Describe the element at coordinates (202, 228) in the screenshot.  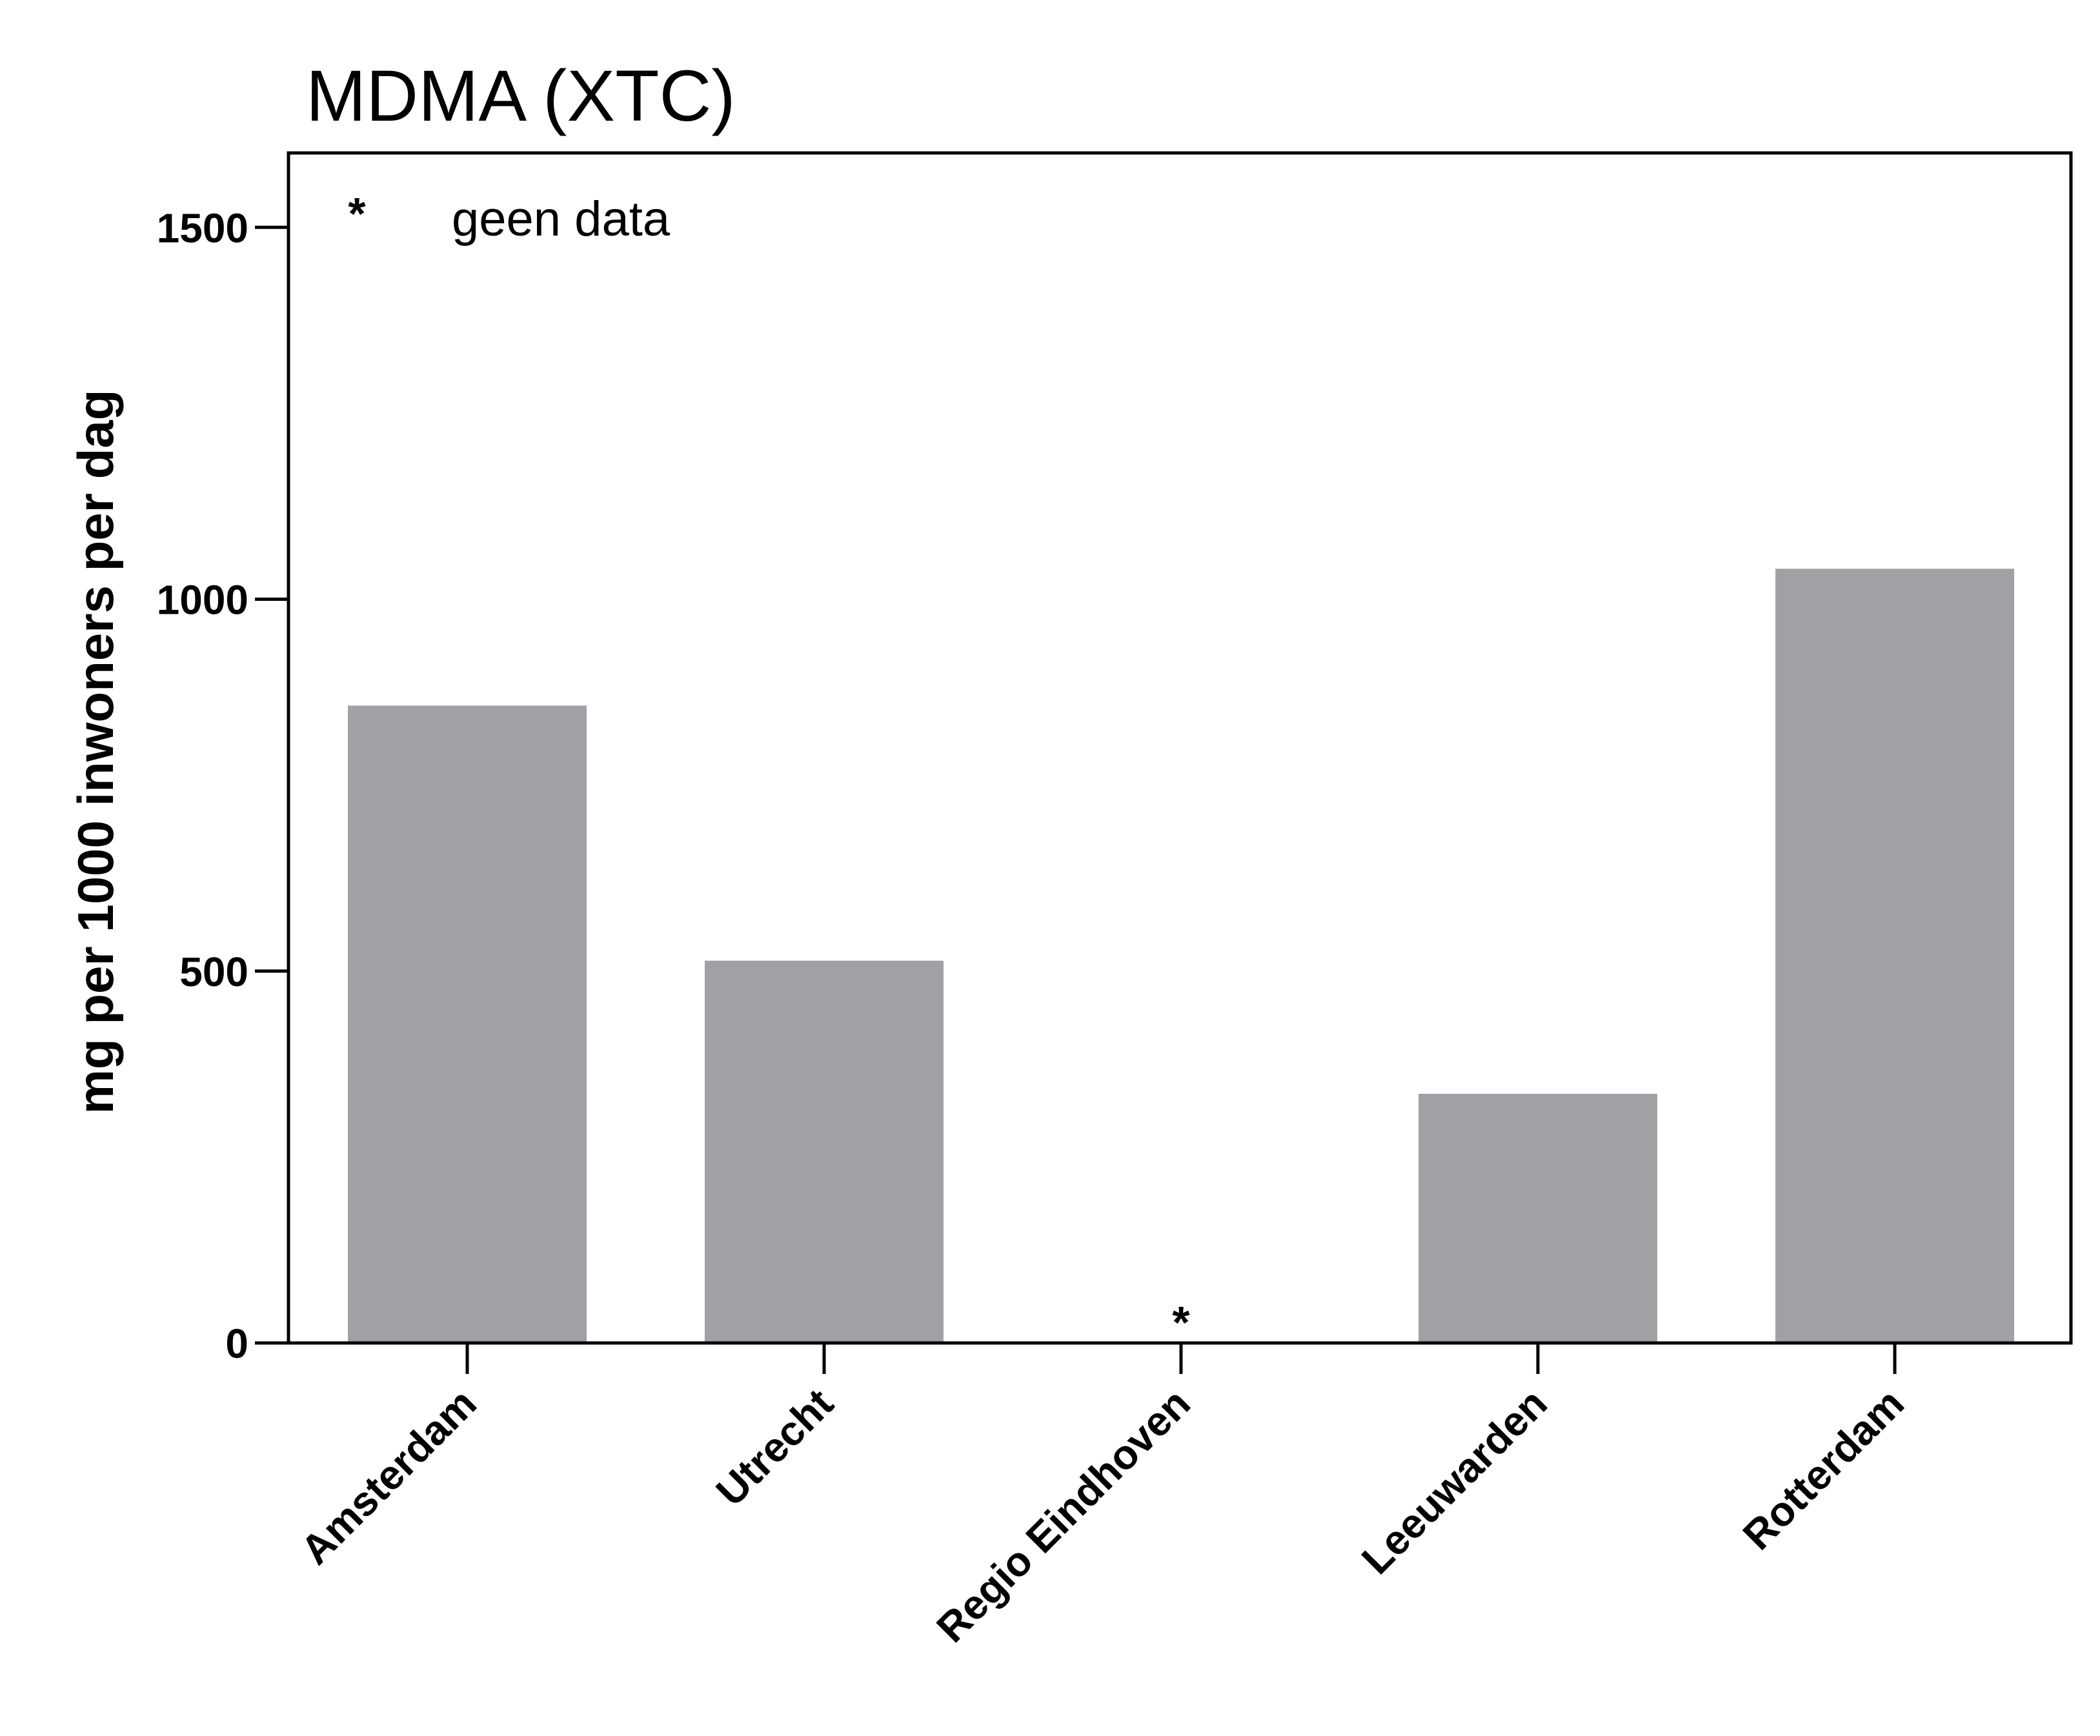
I see `y-tick-label: 1500` at that location.